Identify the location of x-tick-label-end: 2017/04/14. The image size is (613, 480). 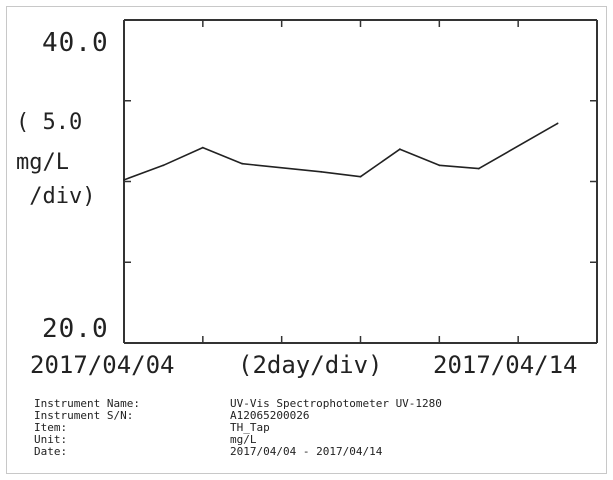
(505, 365).